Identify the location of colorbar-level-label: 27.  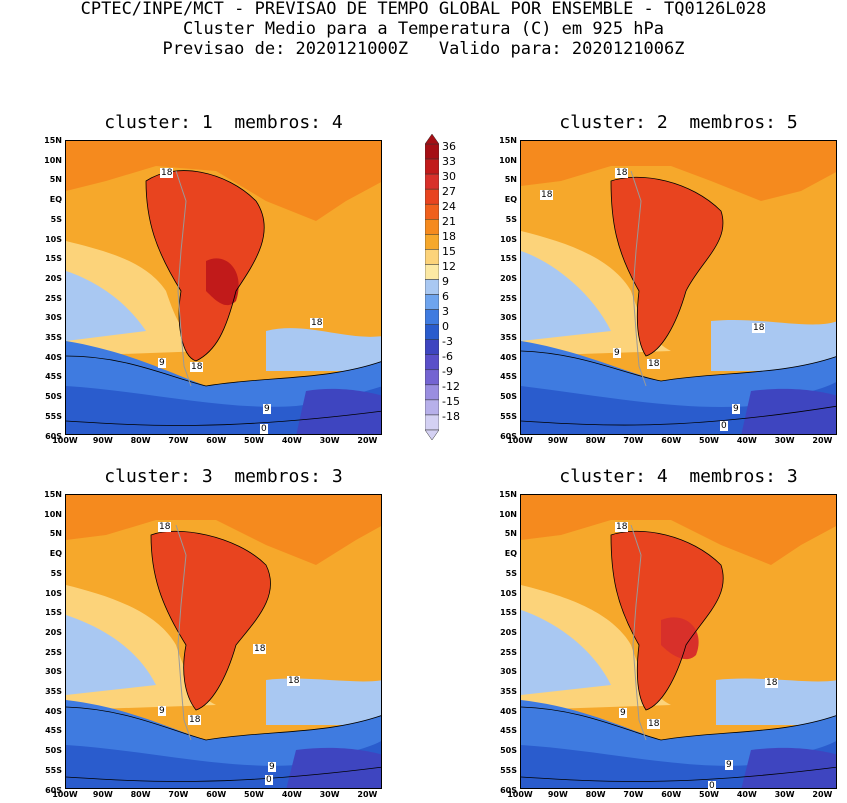
(449, 191).